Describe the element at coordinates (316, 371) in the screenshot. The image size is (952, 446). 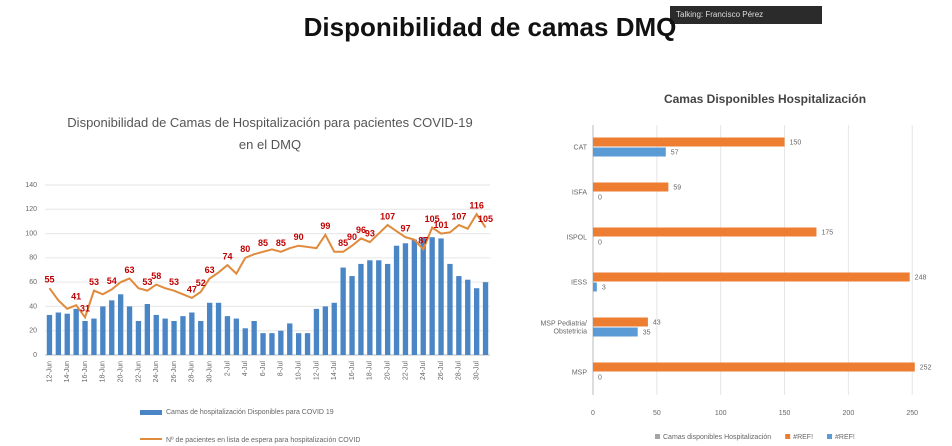
I see `x-tick-label: 12-Jul` at that location.